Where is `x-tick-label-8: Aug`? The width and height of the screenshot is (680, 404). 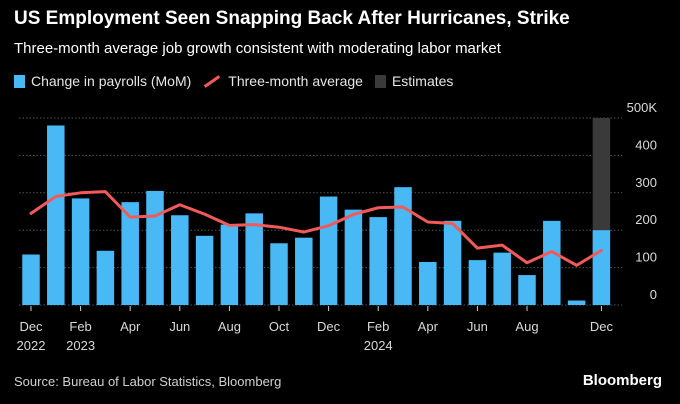
x-tick-label-8: Aug is located at coordinates (229, 326).